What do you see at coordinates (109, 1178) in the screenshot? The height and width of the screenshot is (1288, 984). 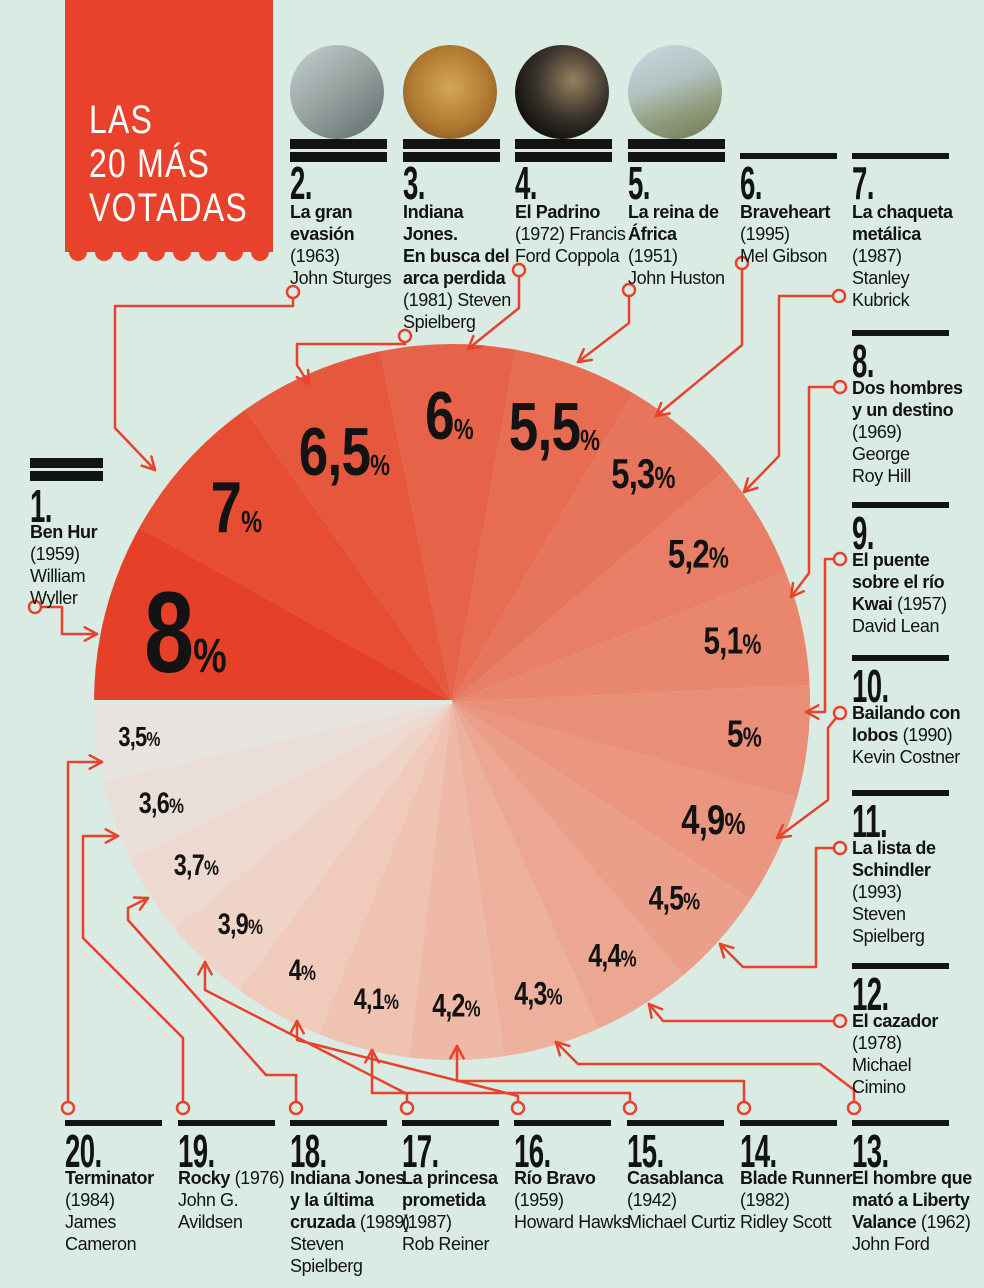 I see `entry-text-line: Terminator` at bounding box center [109, 1178].